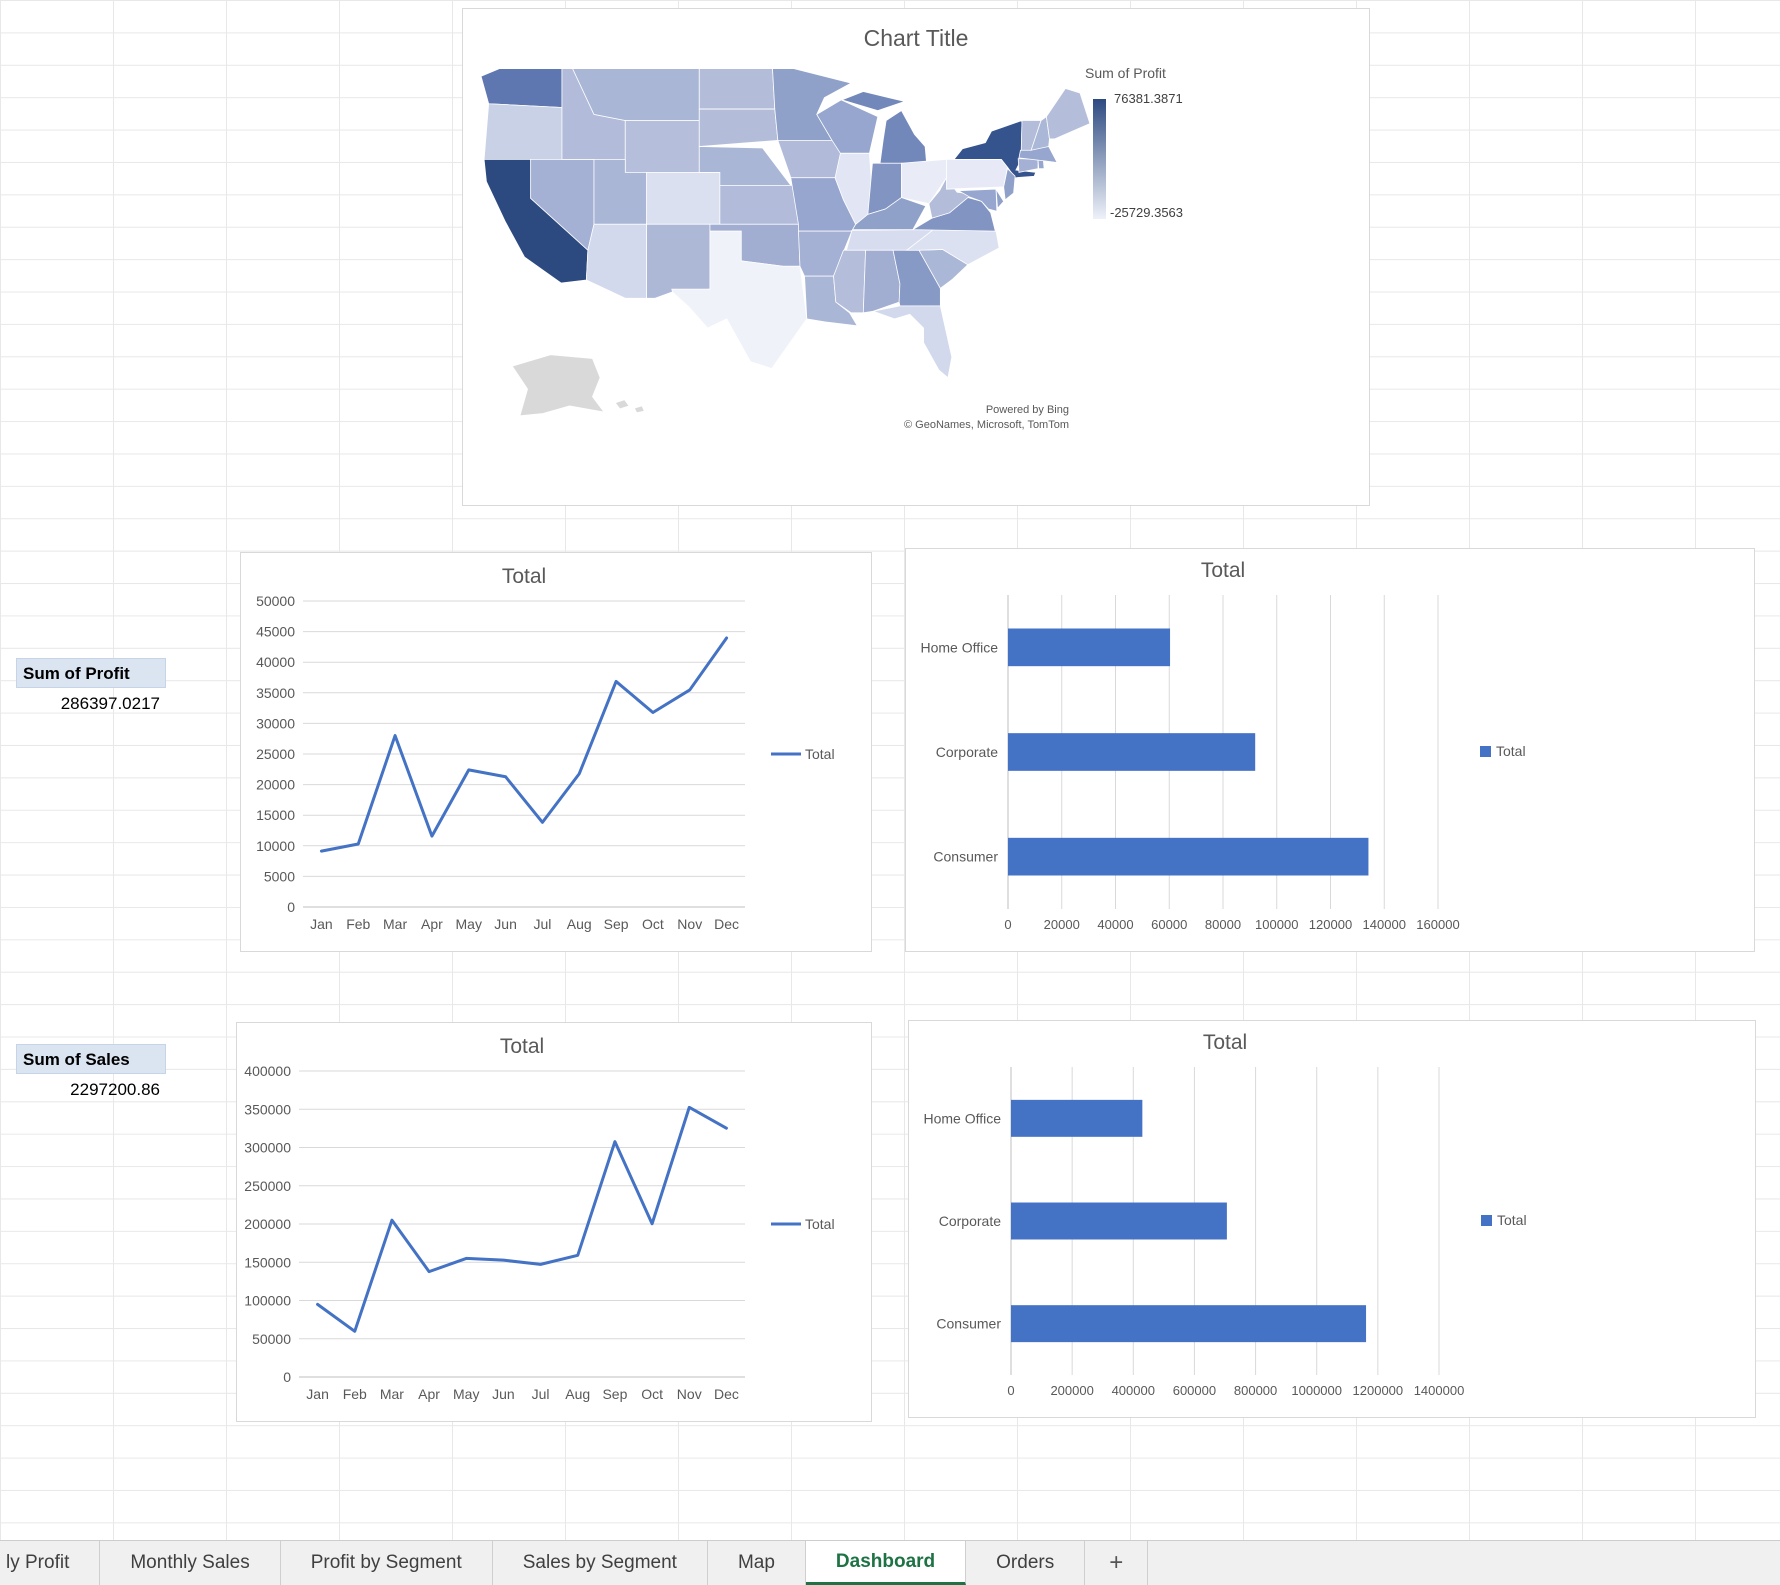 The image size is (1780, 1585). Describe the element at coordinates (1485, 751) in the screenshot. I see `legend-square-swatch` at that location.